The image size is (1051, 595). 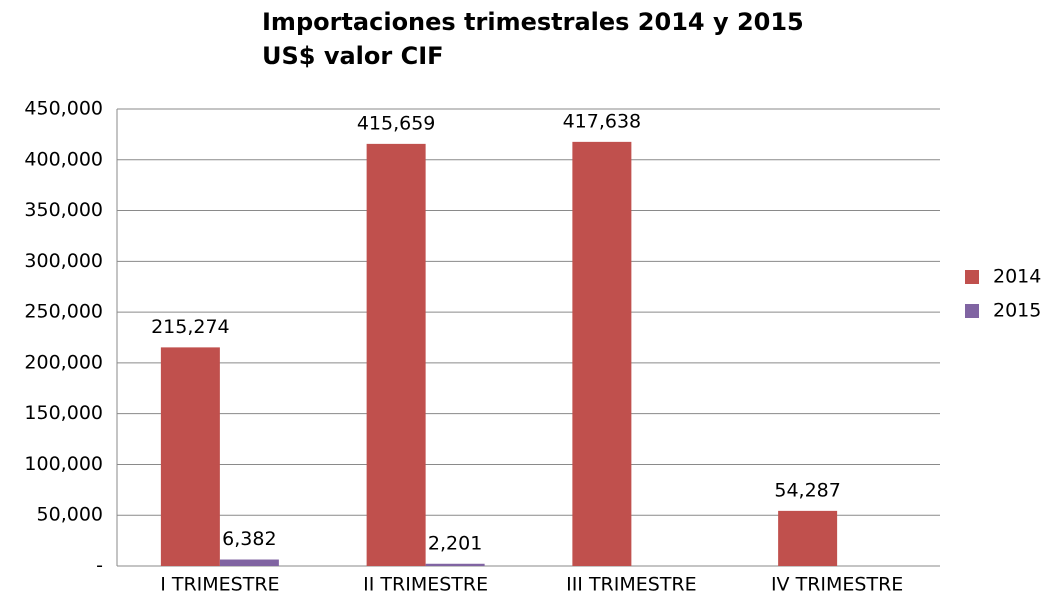 What do you see at coordinates (533, 22) in the screenshot?
I see `chart-title: Importaciones trimestrales 2014 y 2015` at bounding box center [533, 22].